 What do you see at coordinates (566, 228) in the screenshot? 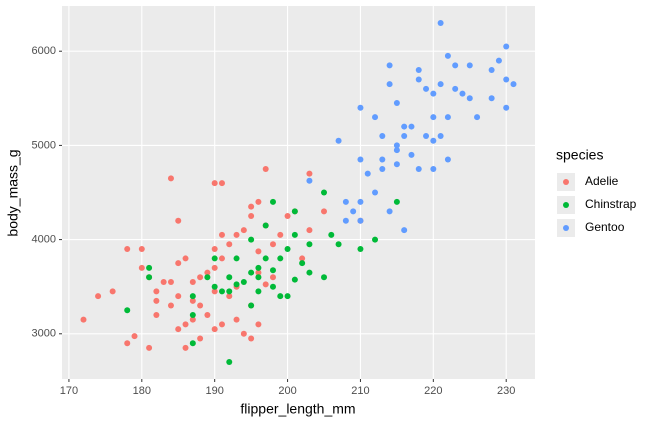
I see `legend-marker` at bounding box center [566, 228].